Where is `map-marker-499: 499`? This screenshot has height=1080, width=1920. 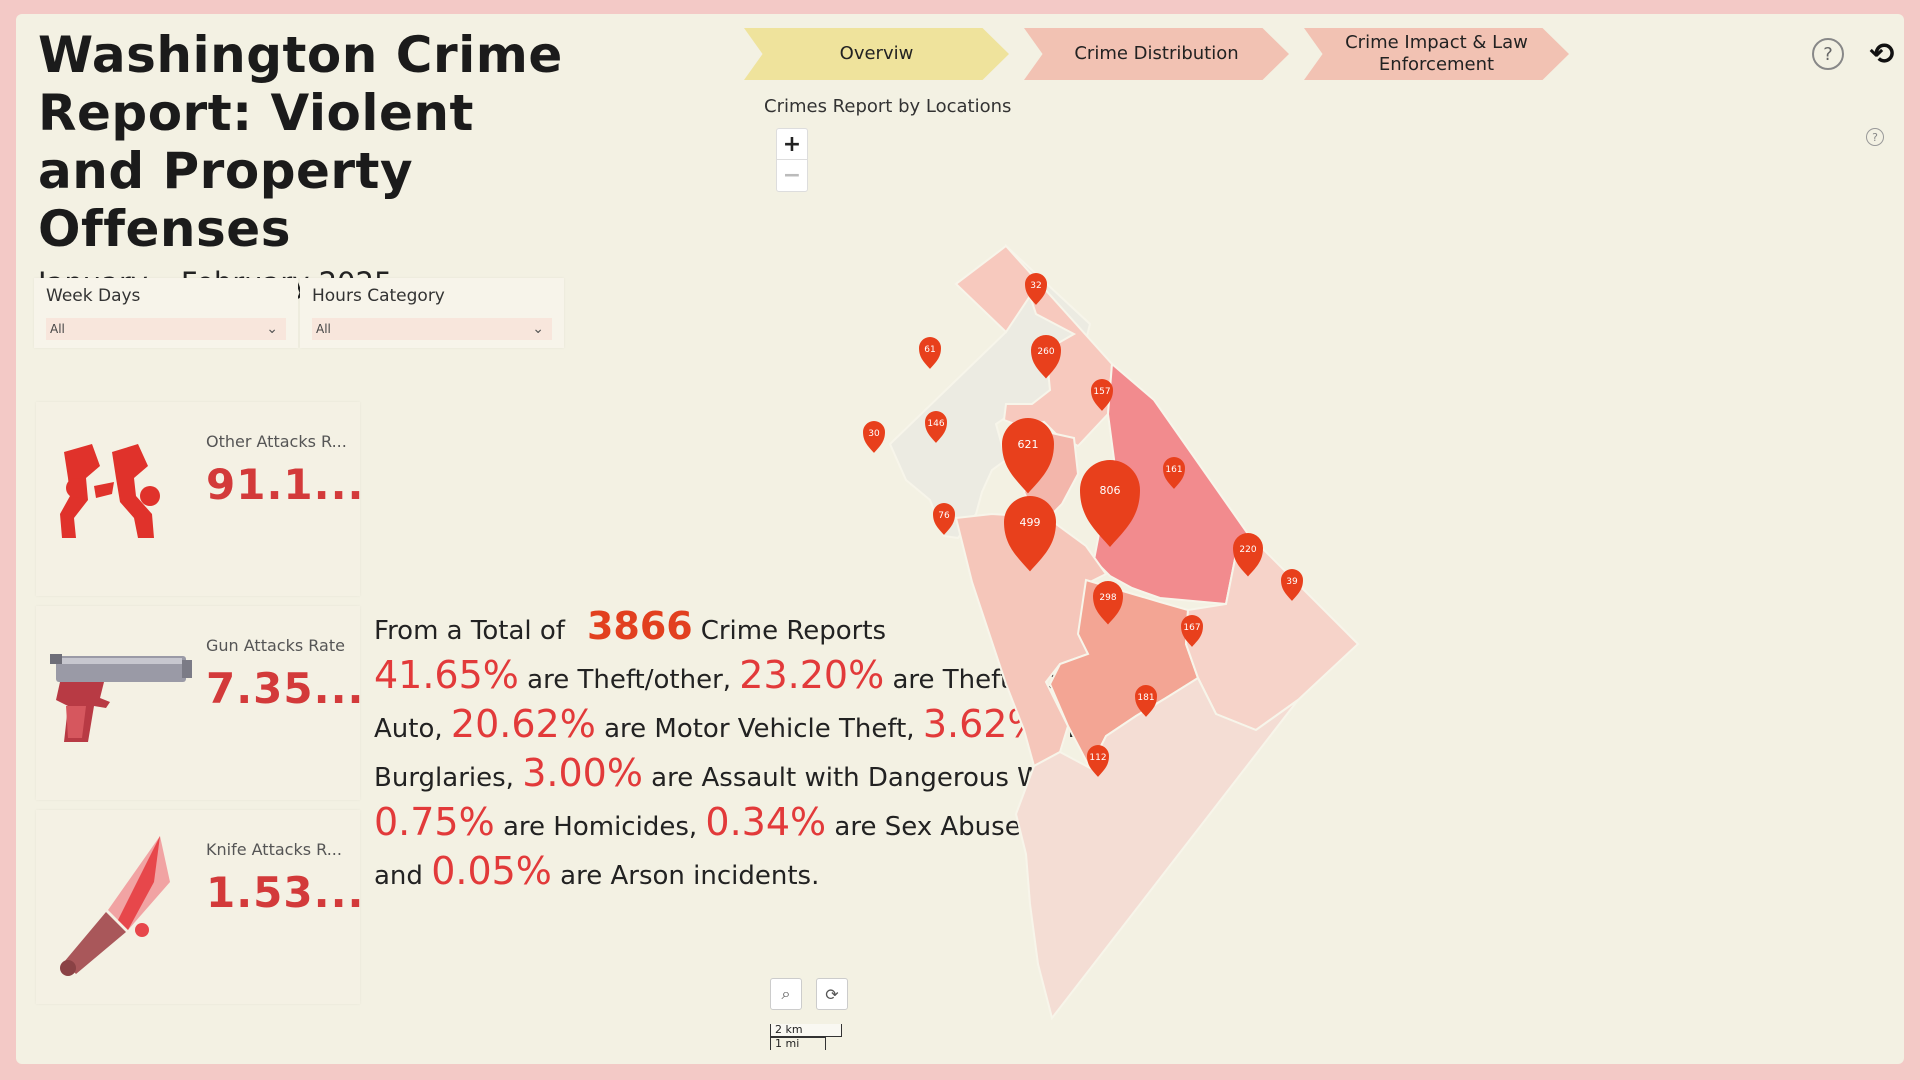 map-marker-499: 499 is located at coordinates (1030, 534).